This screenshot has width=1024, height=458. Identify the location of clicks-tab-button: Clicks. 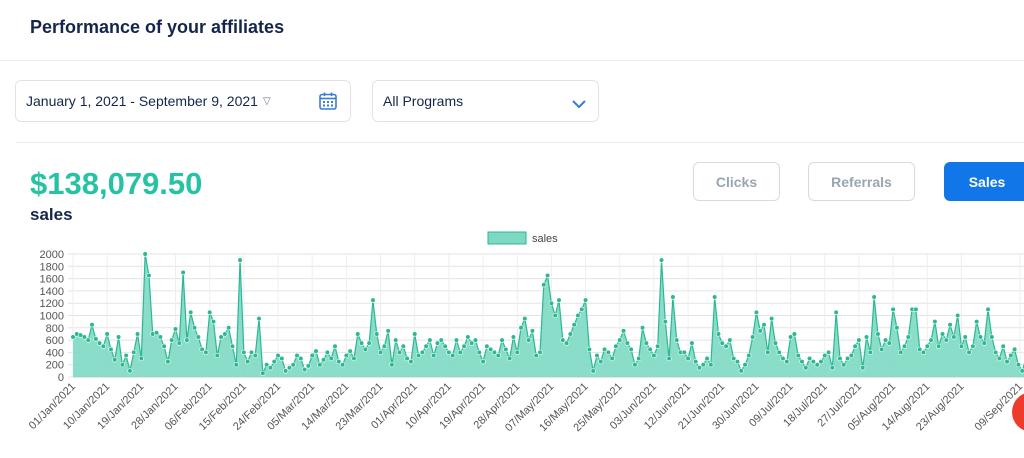
(736, 181).